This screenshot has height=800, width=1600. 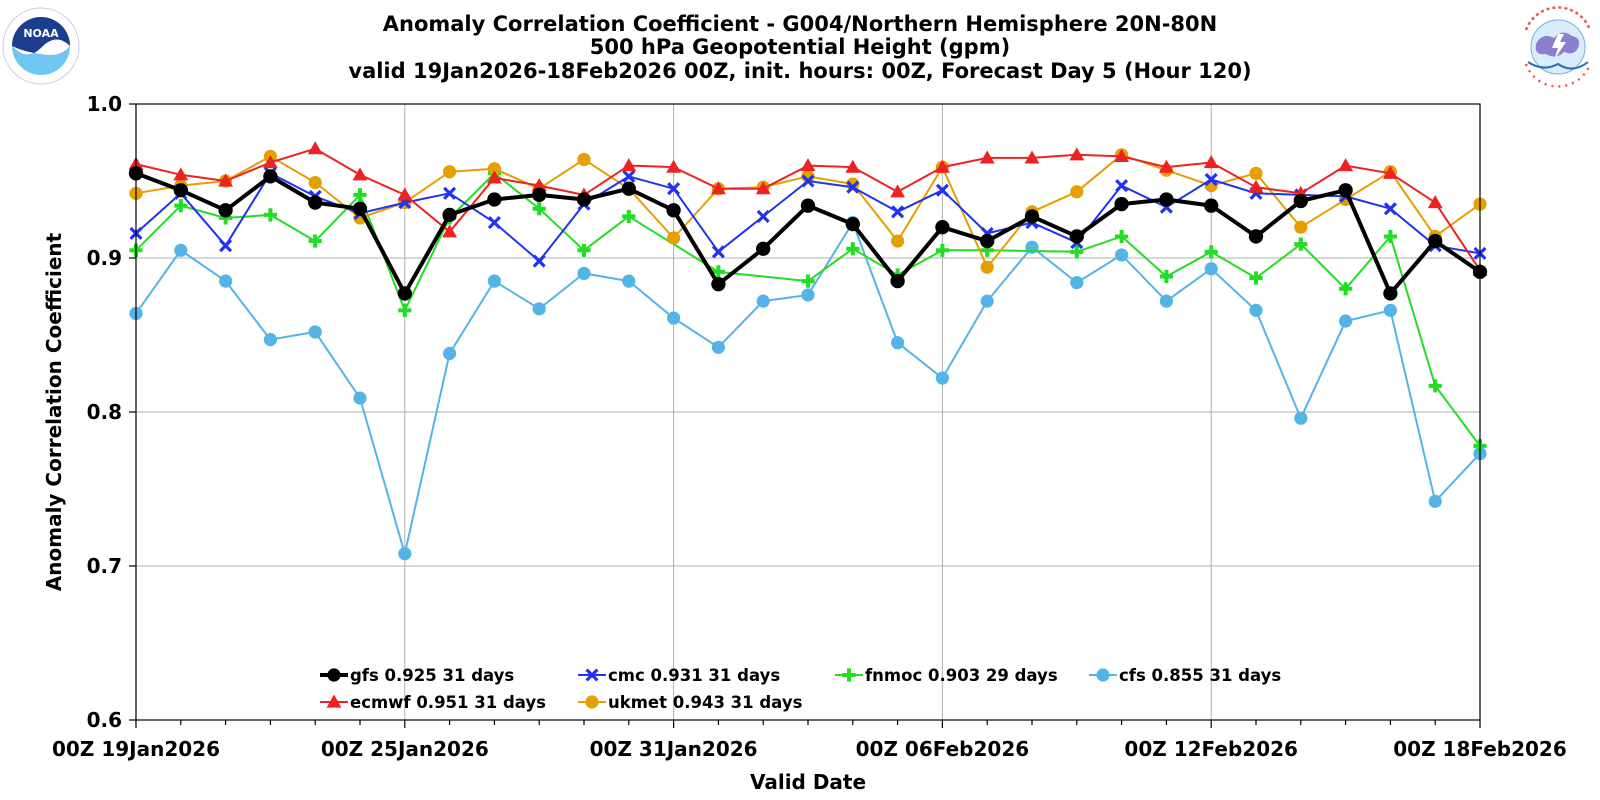 I want to click on legend-label: cfs 0.855 31 days, so click(x=1200, y=675).